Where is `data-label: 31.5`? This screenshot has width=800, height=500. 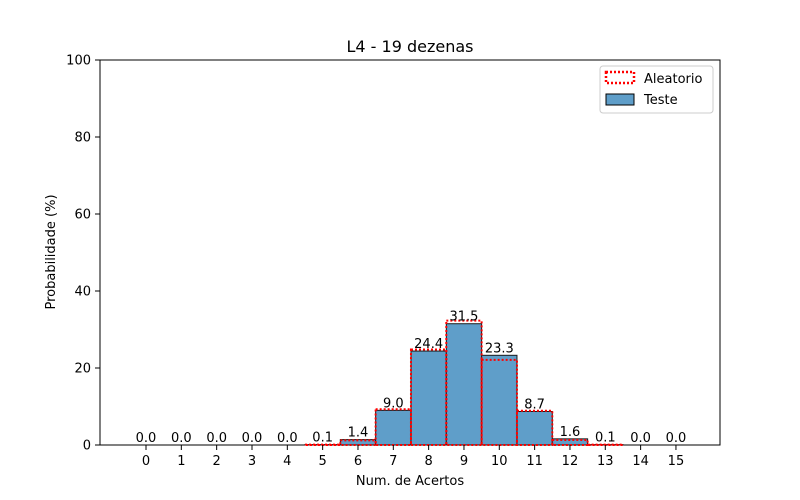 data-label: 31.5 is located at coordinates (463, 317).